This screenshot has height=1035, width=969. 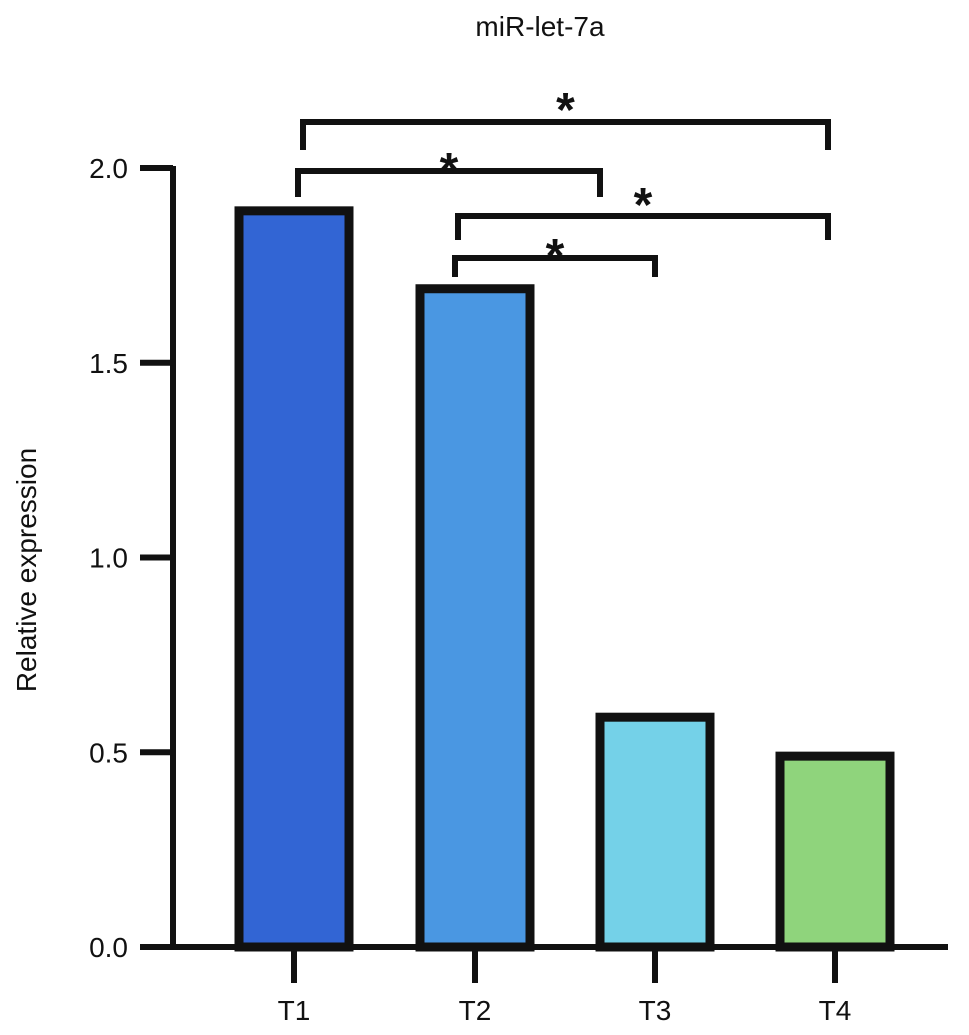 What do you see at coordinates (108, 947) in the screenshot?
I see `y-tick-label: 0.0` at bounding box center [108, 947].